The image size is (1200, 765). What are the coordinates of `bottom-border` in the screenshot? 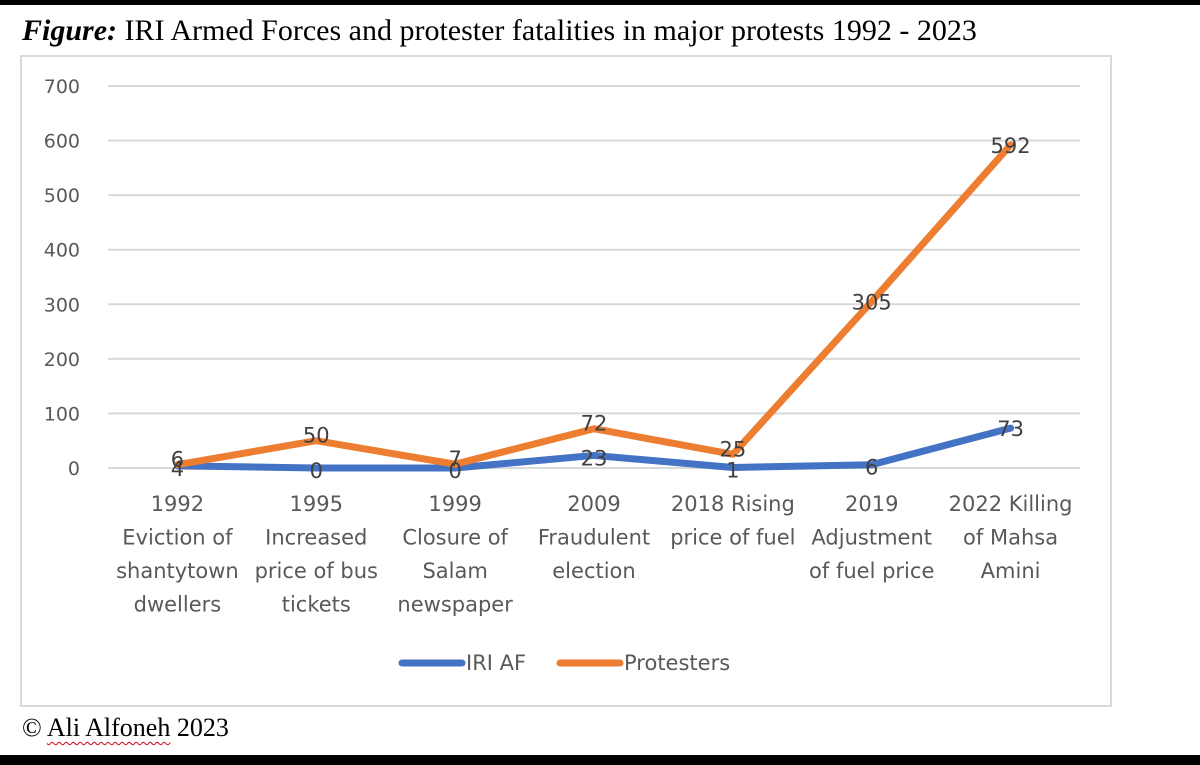 It's located at (600, 760).